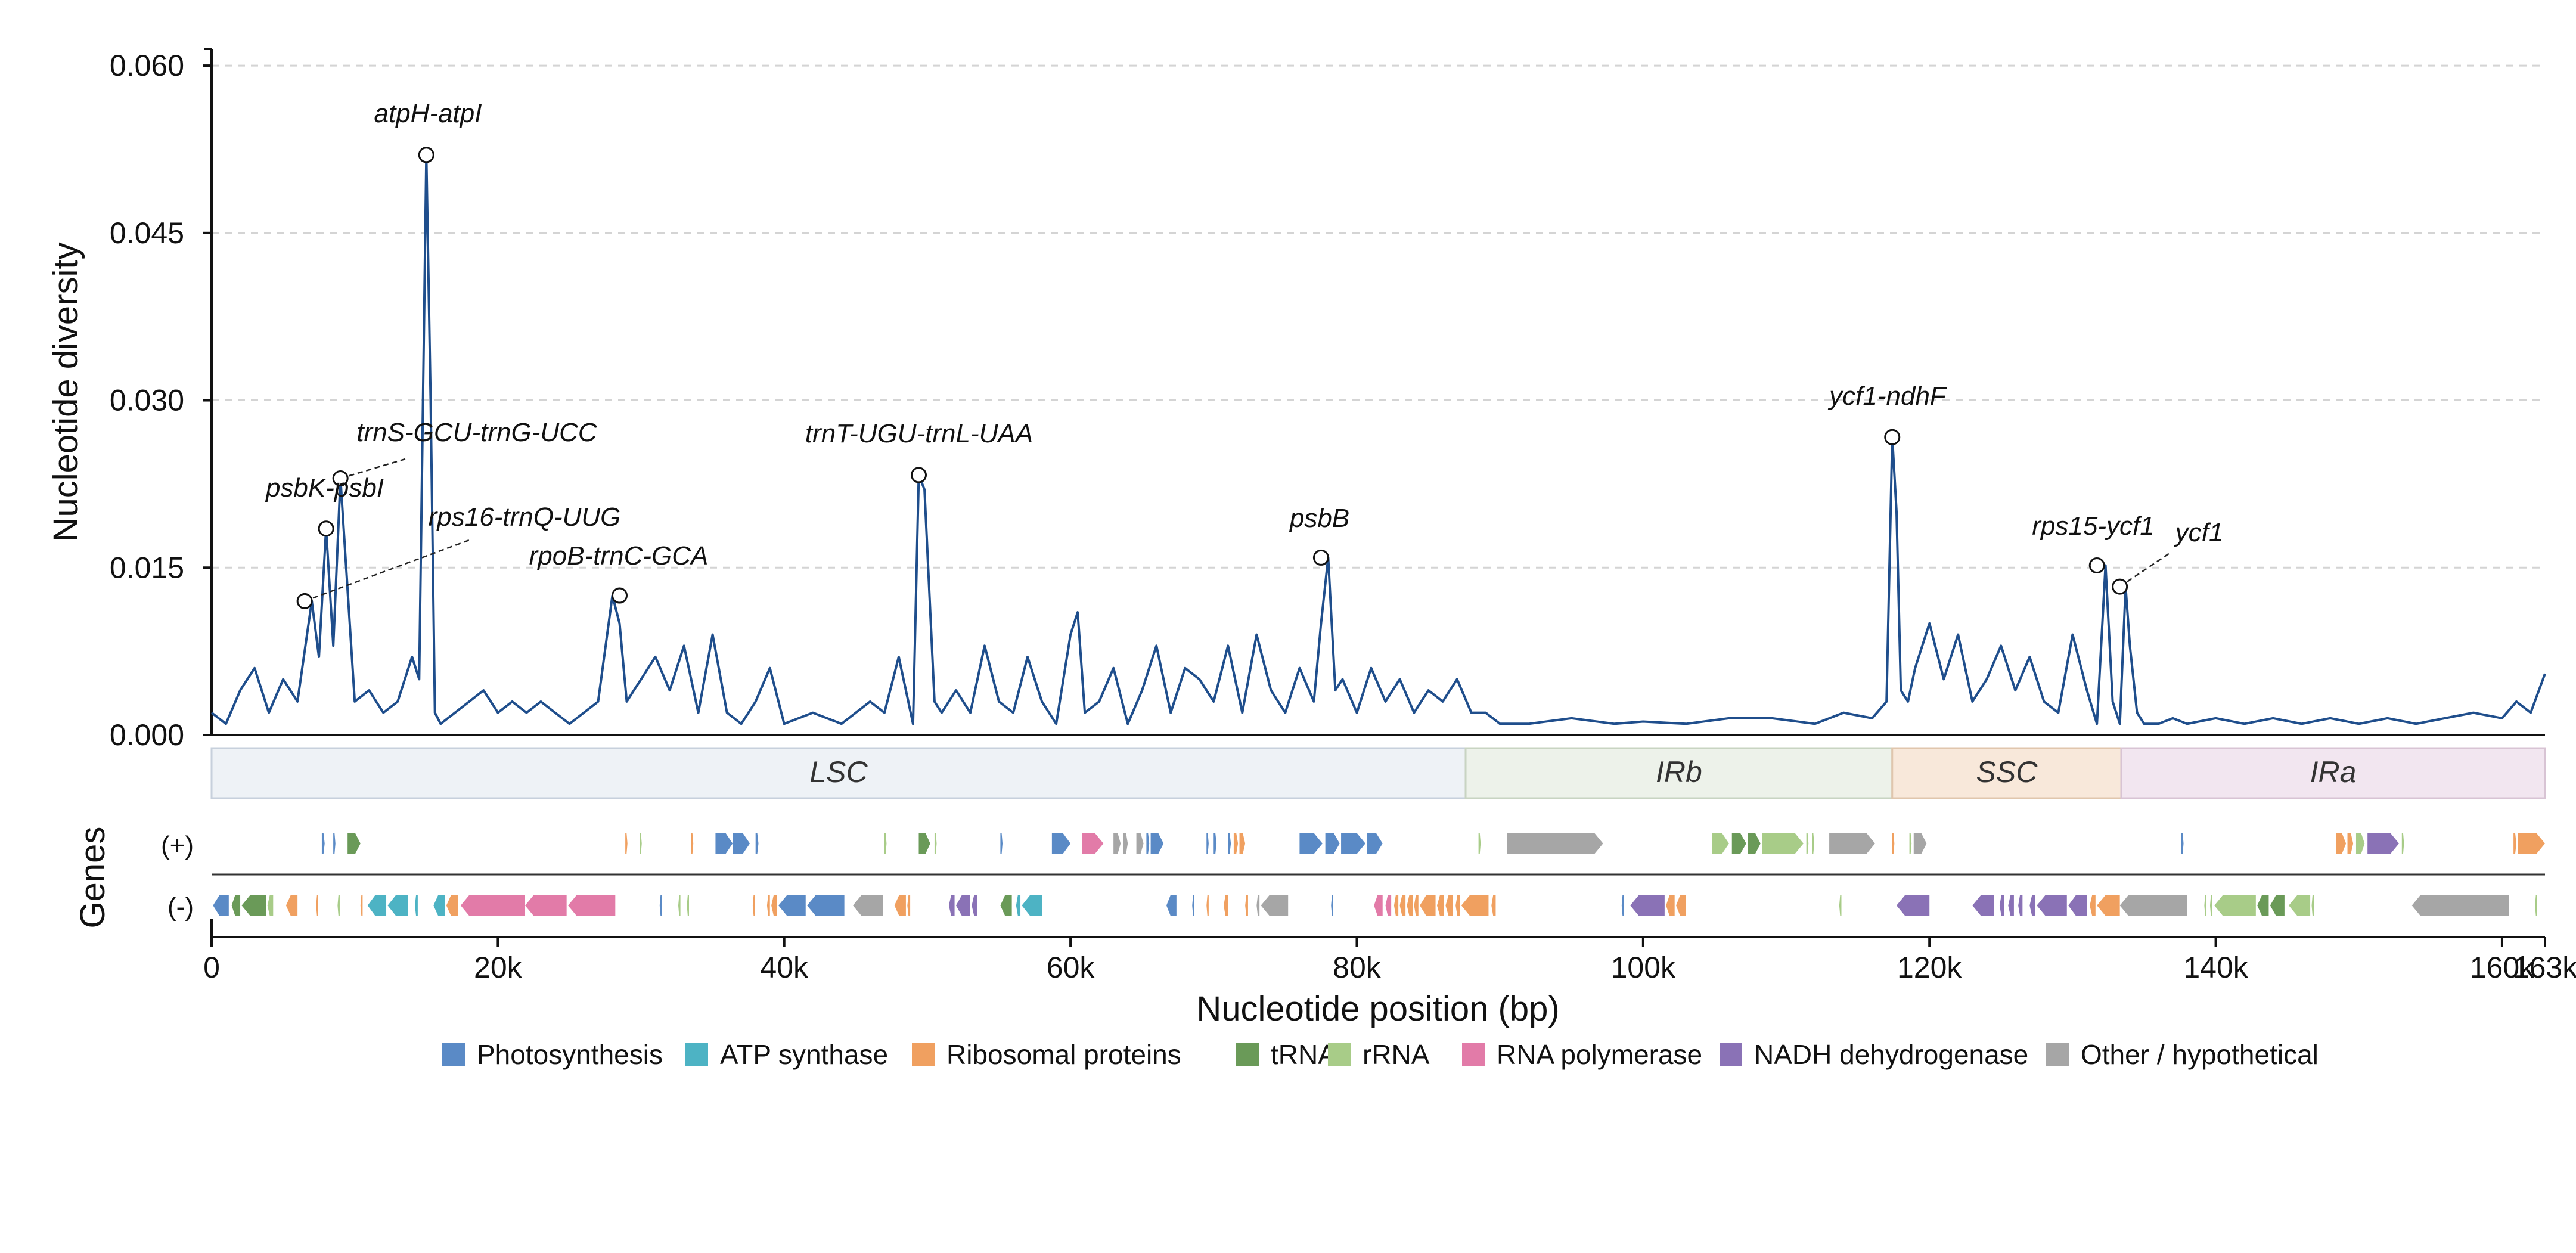 The width and height of the screenshot is (2576, 1253). I want to click on x-tick-label: 120k, so click(1929, 967).